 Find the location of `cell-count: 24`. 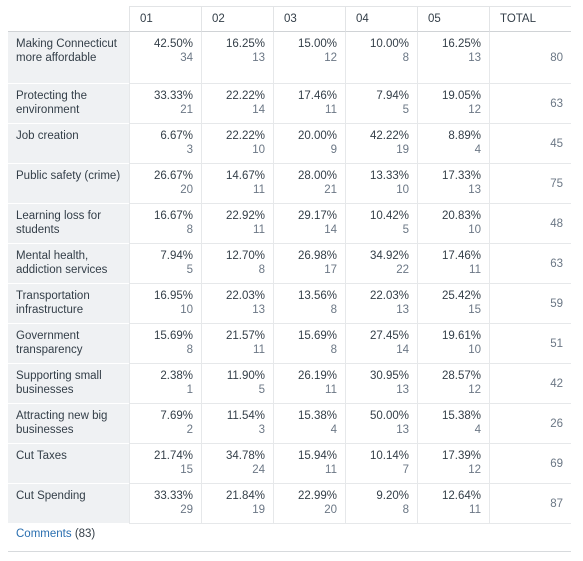

cell-count: 24 is located at coordinates (258, 470).